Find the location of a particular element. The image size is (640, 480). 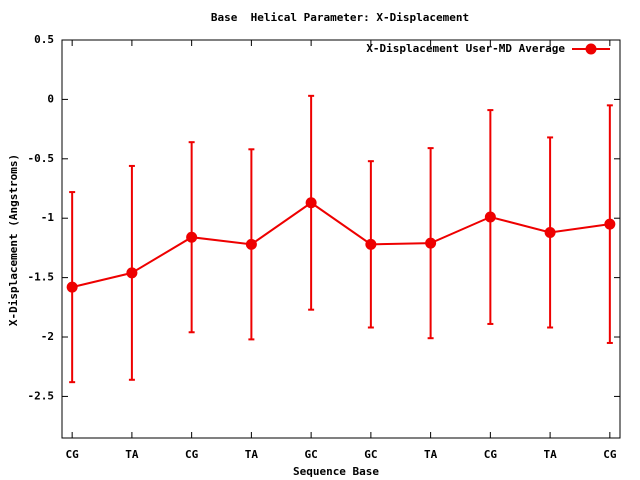

legend-label: X-Displacement User-MD Average is located at coordinates (465, 48).